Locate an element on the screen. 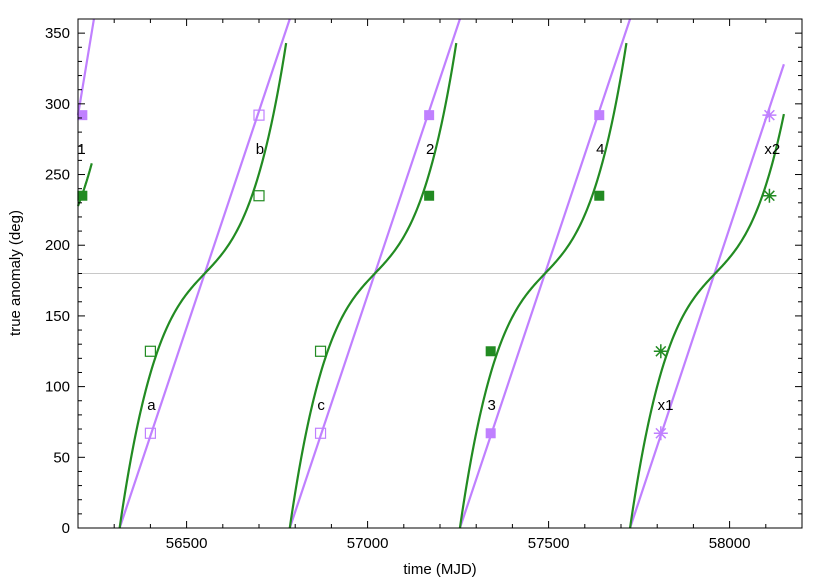  annotation-x2: x2 is located at coordinates (772, 149).